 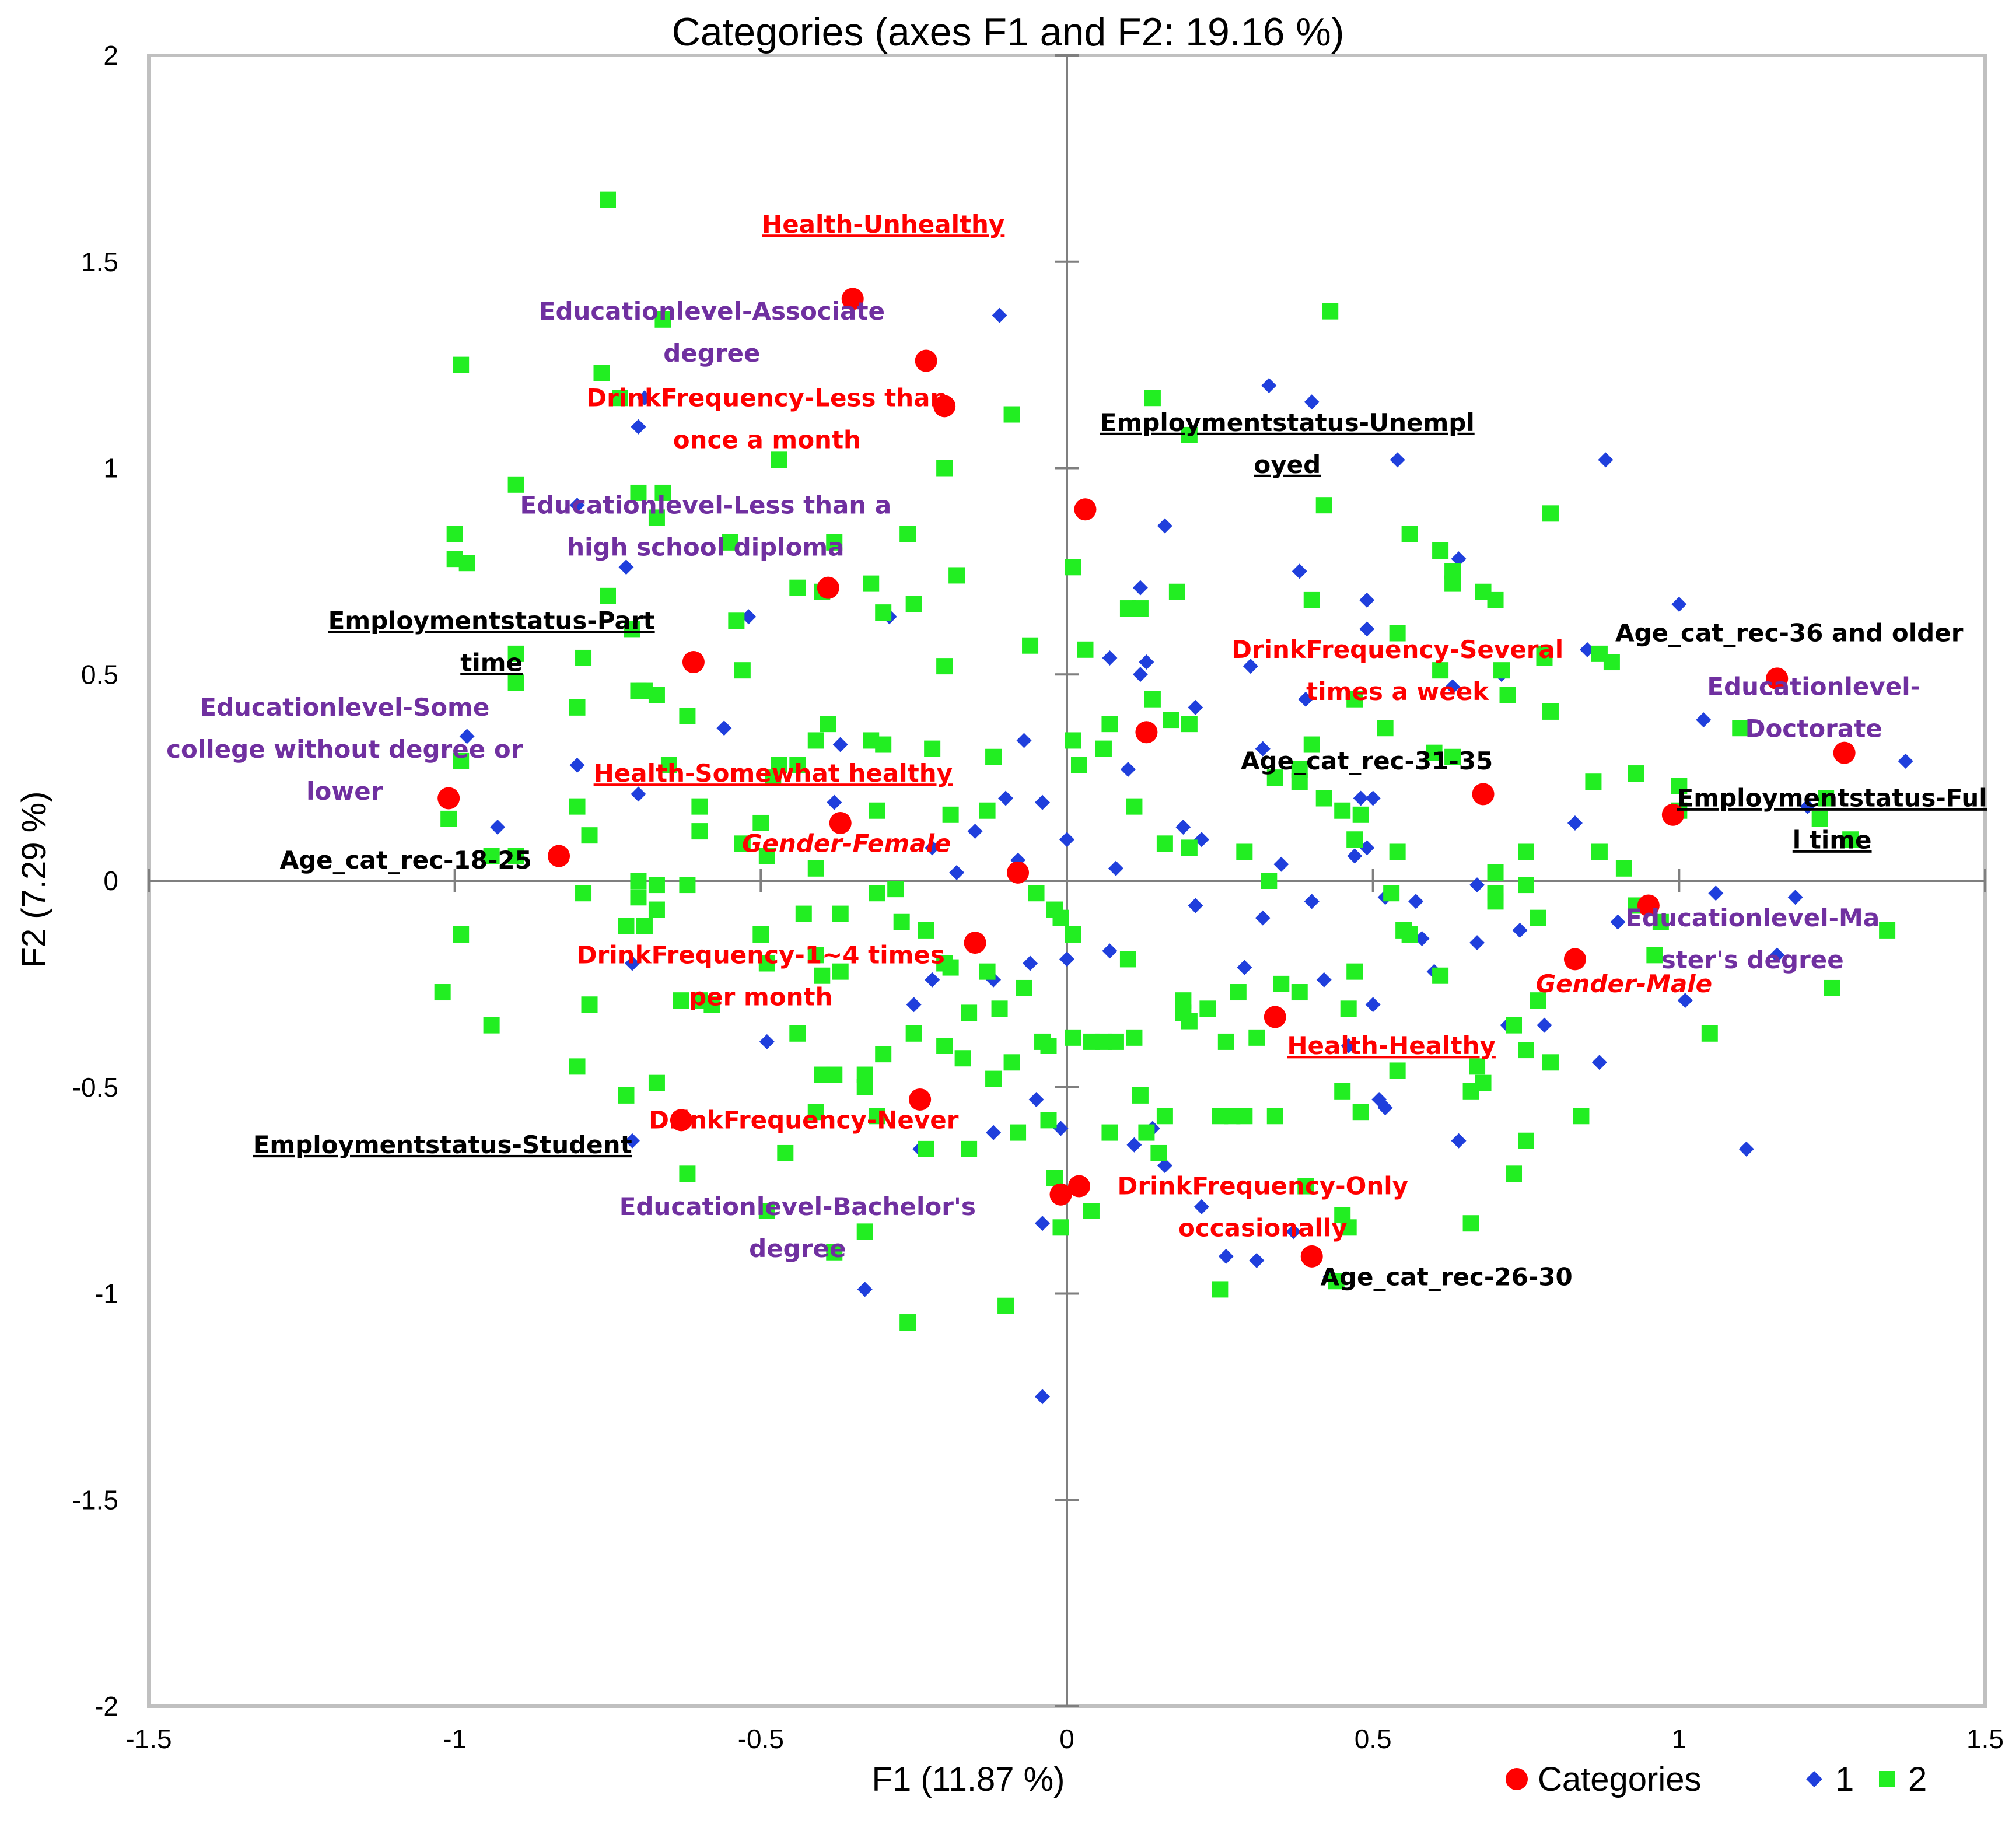 I want to click on category-label: Educationlevel-Ma, so click(x=1752, y=918).